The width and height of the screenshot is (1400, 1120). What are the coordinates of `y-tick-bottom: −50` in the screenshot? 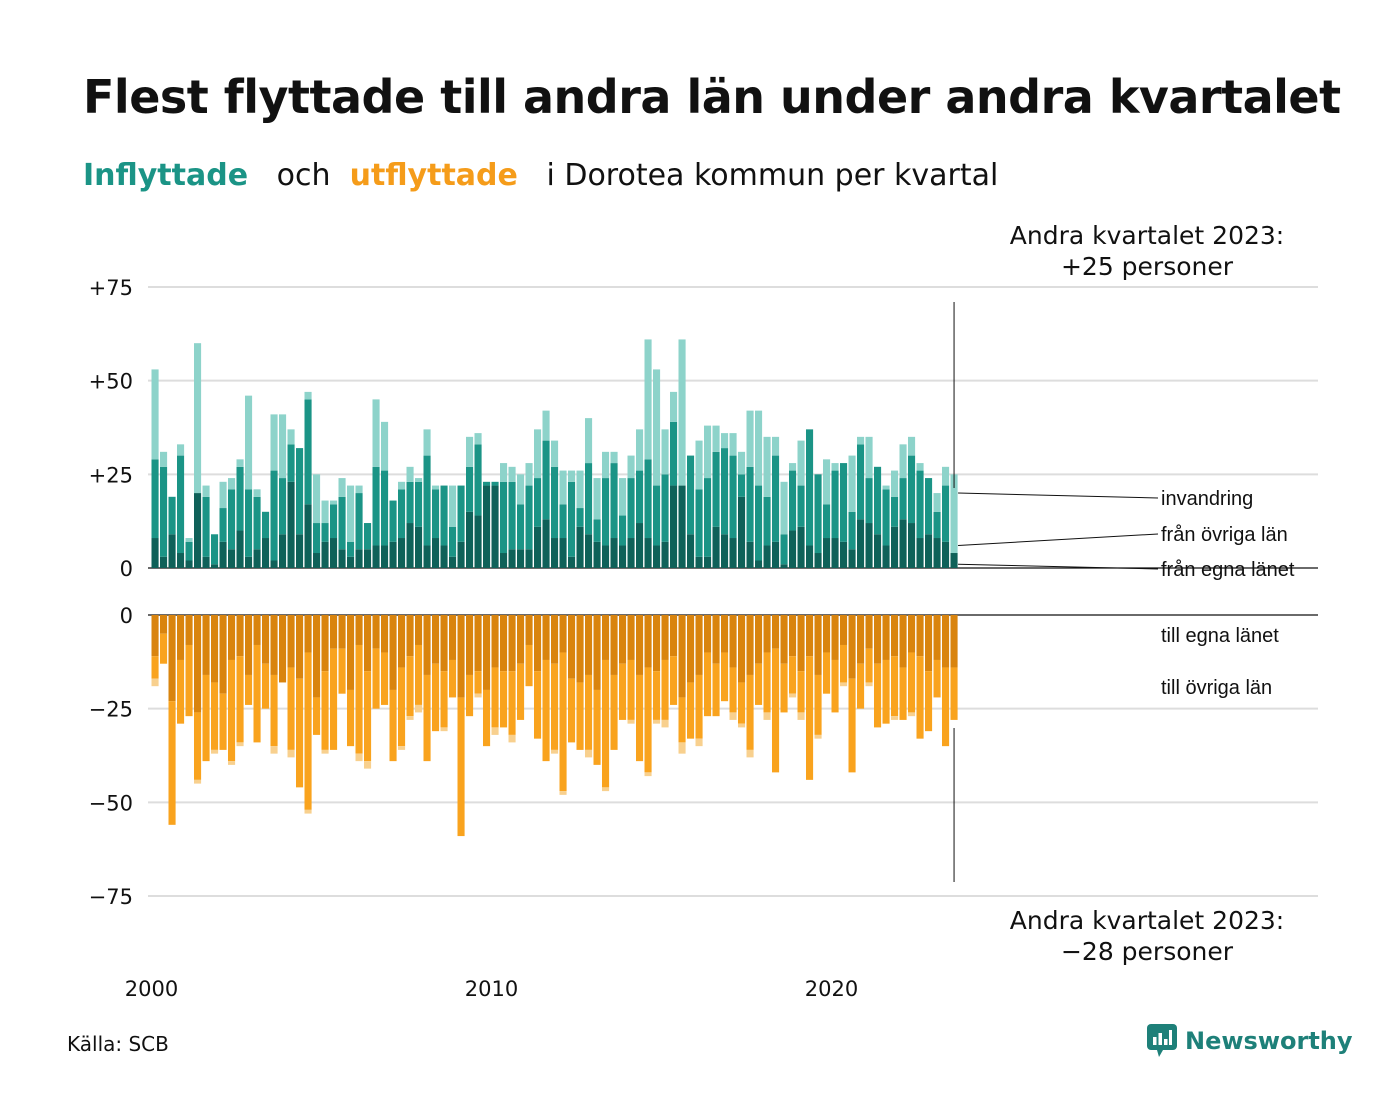 It's located at (111, 803).